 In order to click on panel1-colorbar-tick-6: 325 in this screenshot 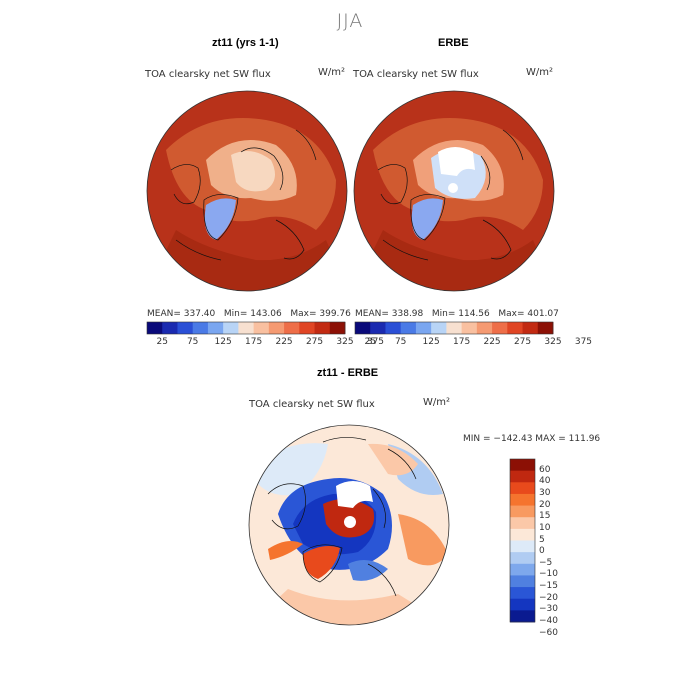, I will do `click(345, 342)`.